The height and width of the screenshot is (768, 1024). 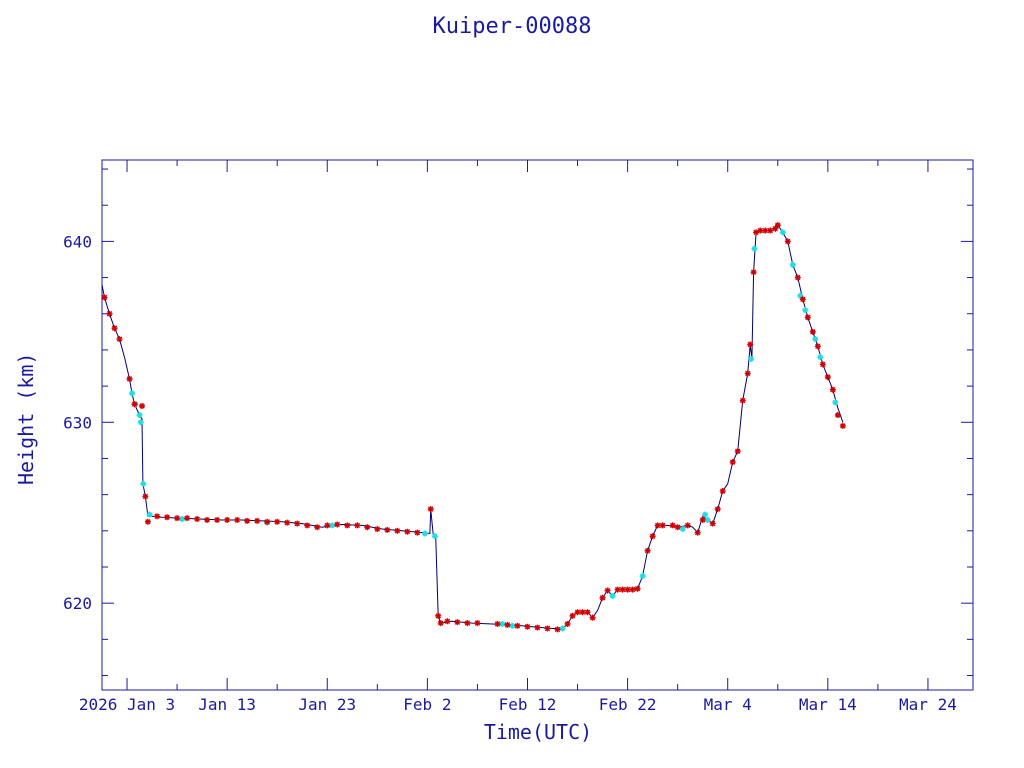 I want to click on y-tick-label: 630, so click(x=77, y=422).